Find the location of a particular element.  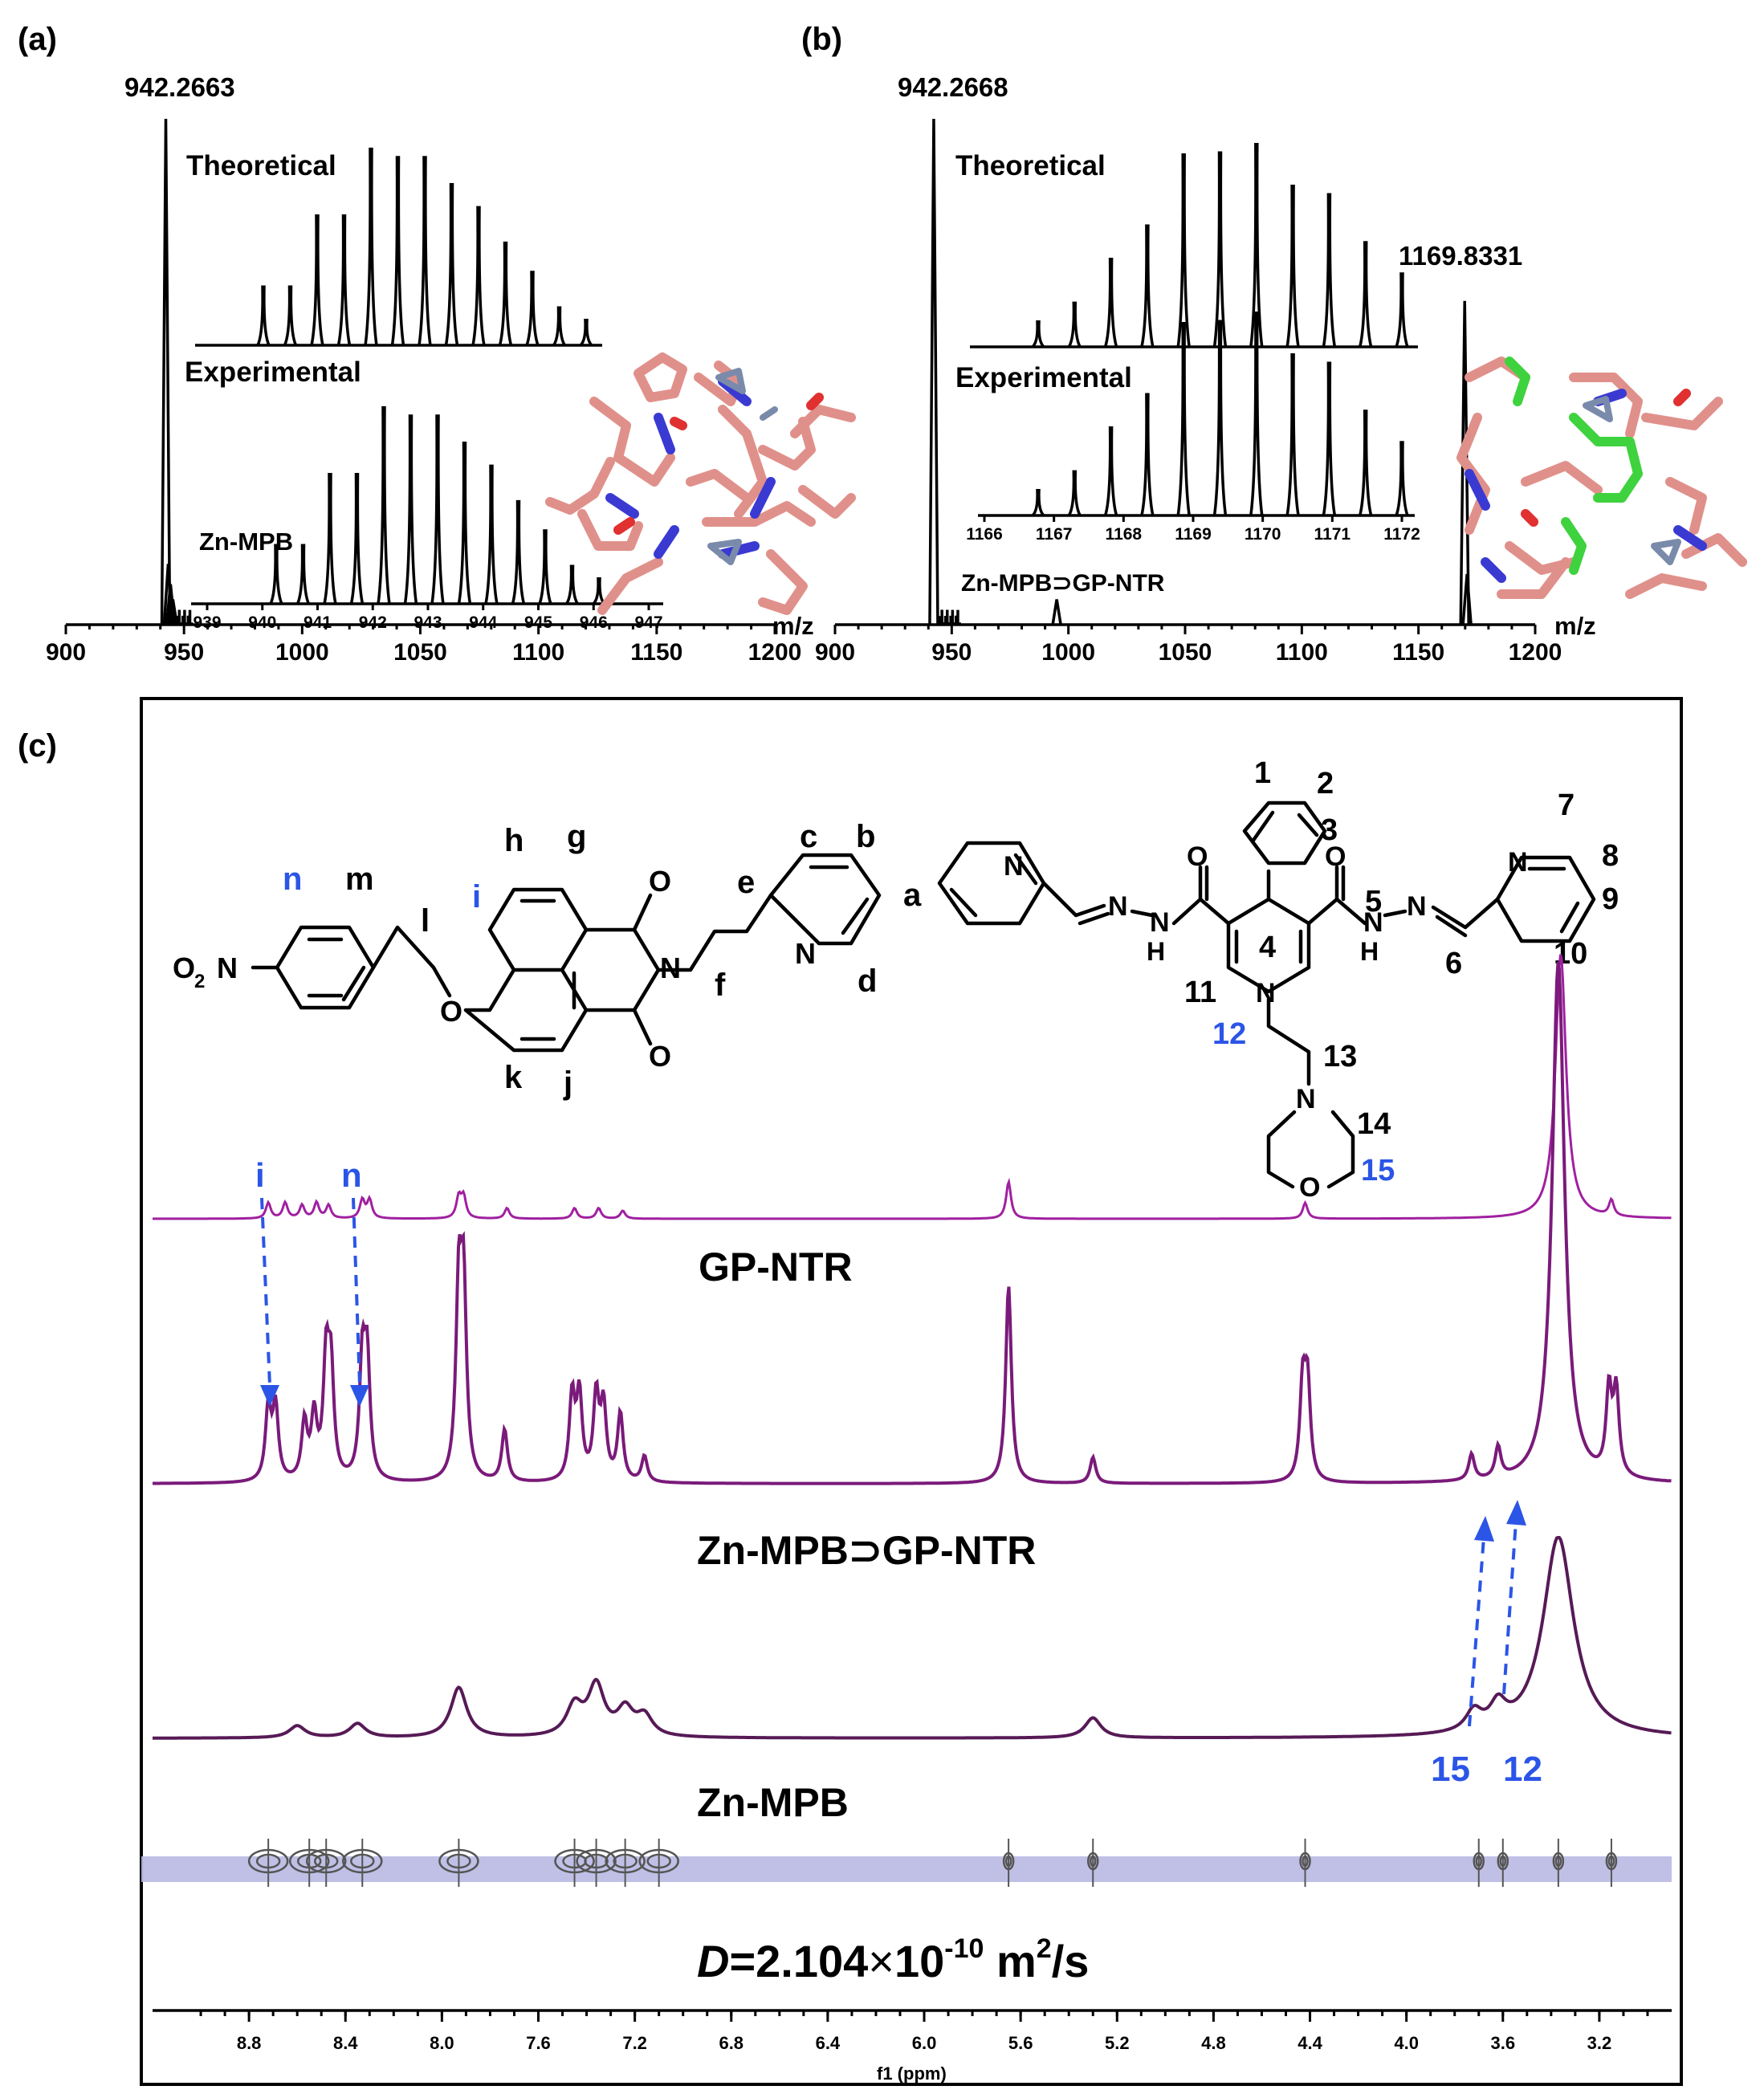

arrow-n-head is located at coordinates (359, 1396).